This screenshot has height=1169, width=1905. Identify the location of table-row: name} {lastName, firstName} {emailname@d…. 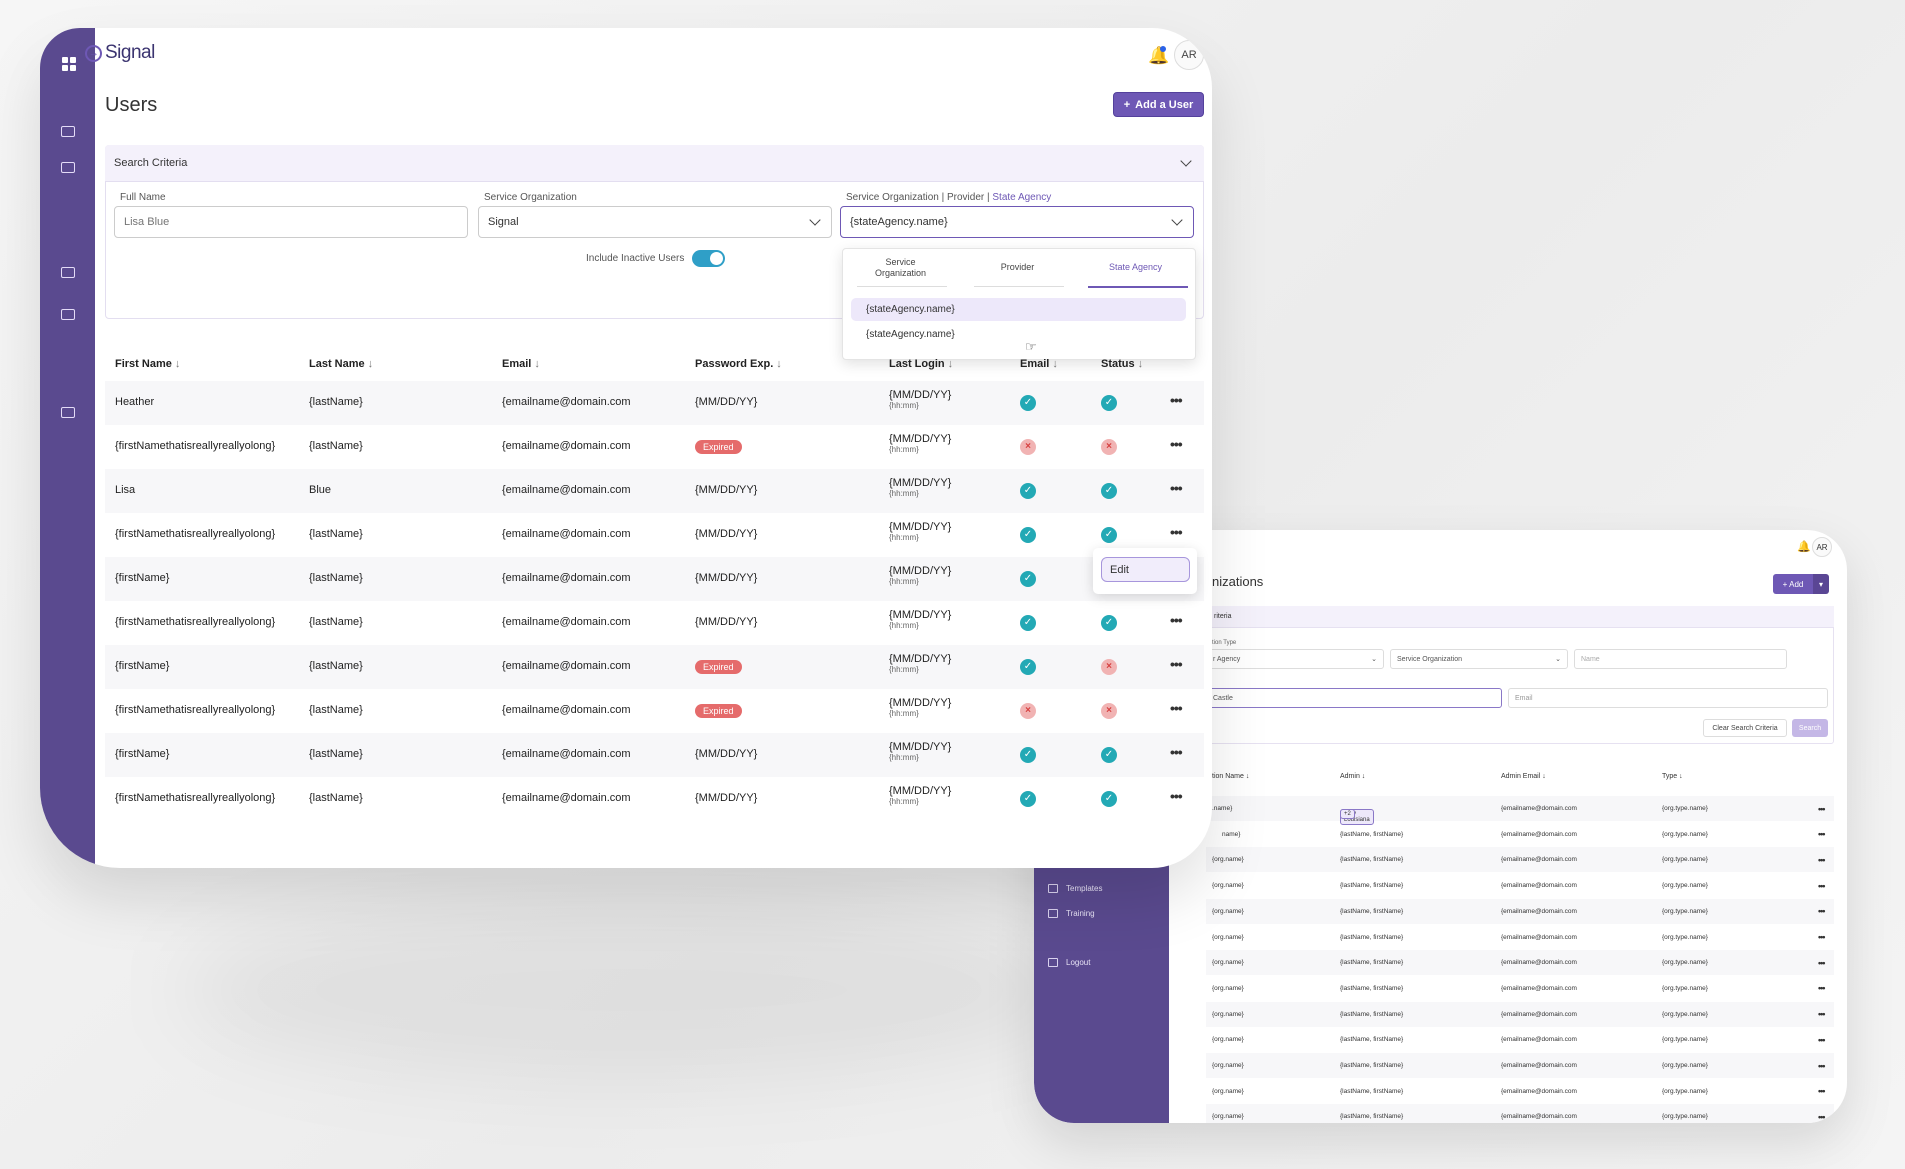
(1520, 834).